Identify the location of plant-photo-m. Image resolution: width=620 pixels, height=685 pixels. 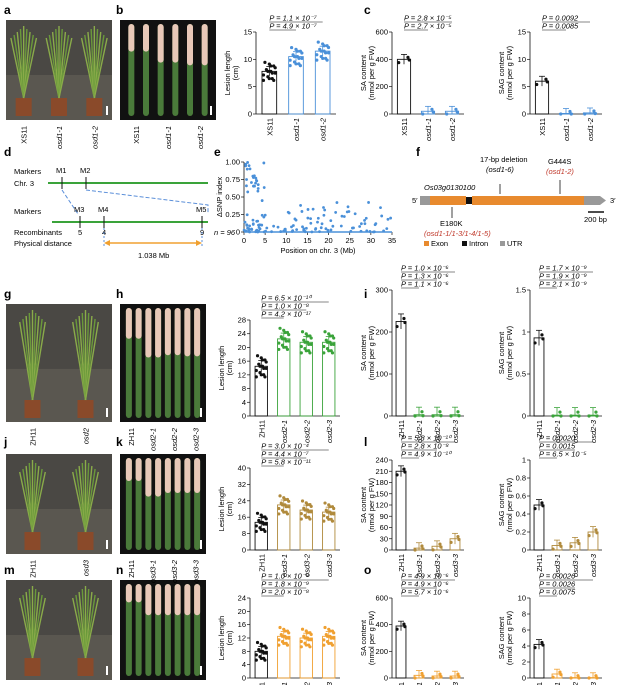
(59, 630).